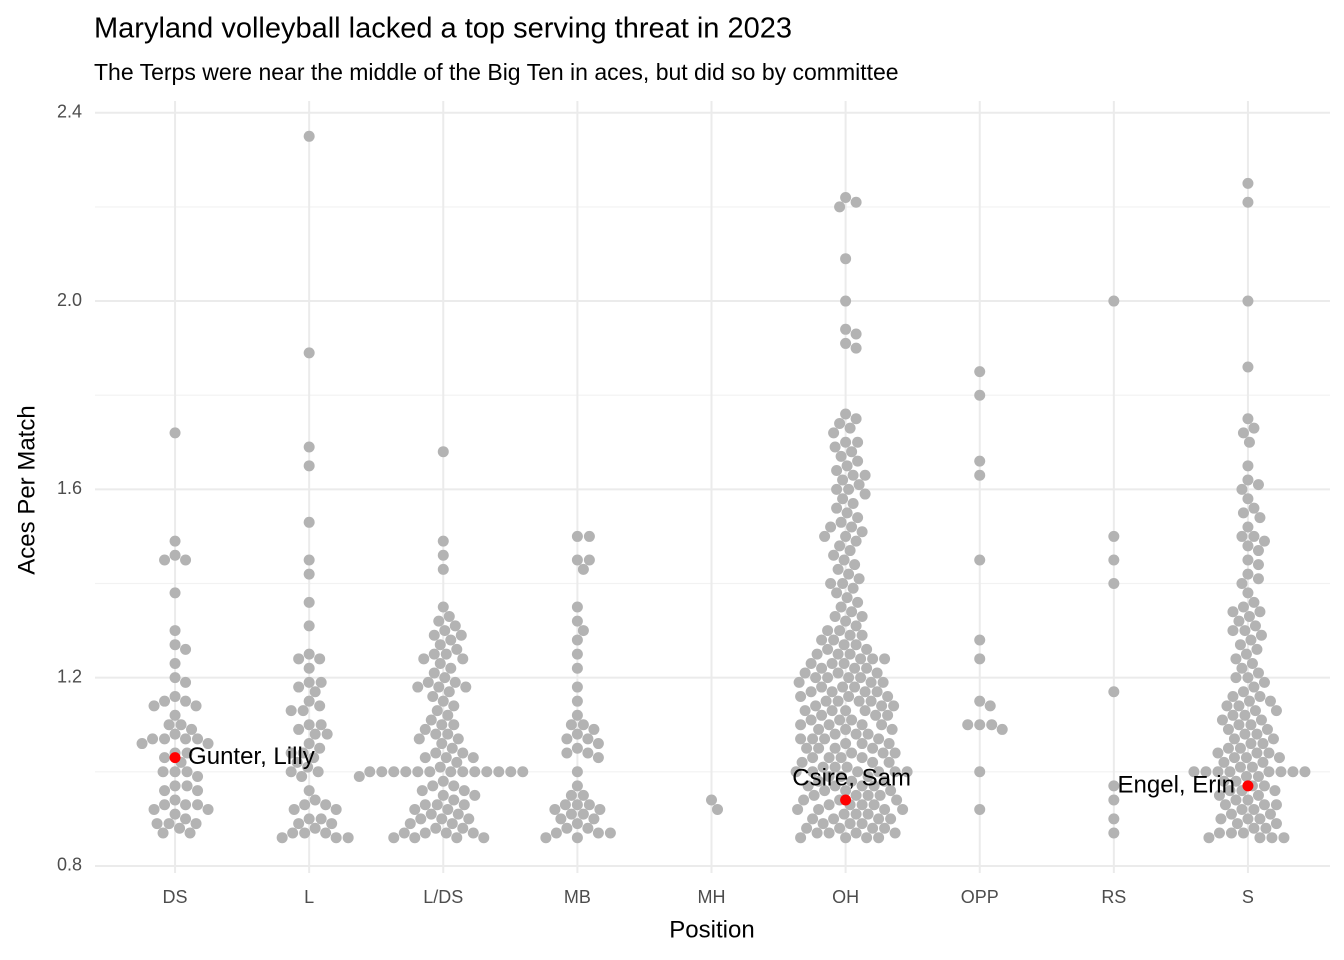 The image size is (1344, 960). What do you see at coordinates (851, 777) in the screenshot?
I see `highlight-label: Csire, Sam` at bounding box center [851, 777].